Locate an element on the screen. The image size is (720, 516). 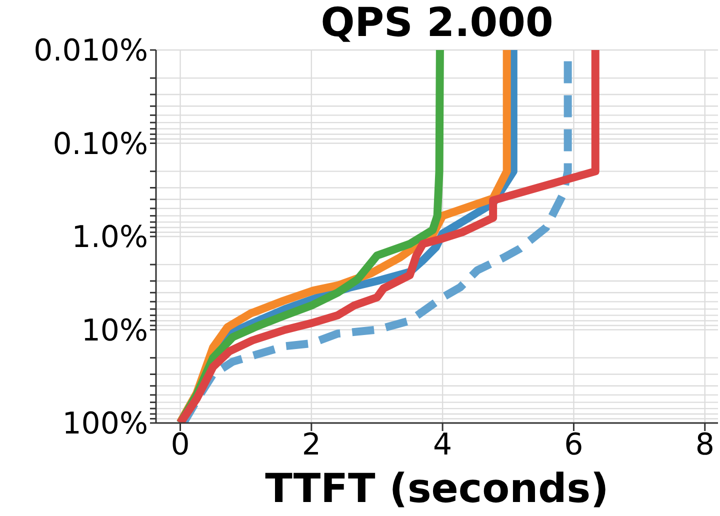
x-tick-label: 2 is located at coordinates (311, 444).